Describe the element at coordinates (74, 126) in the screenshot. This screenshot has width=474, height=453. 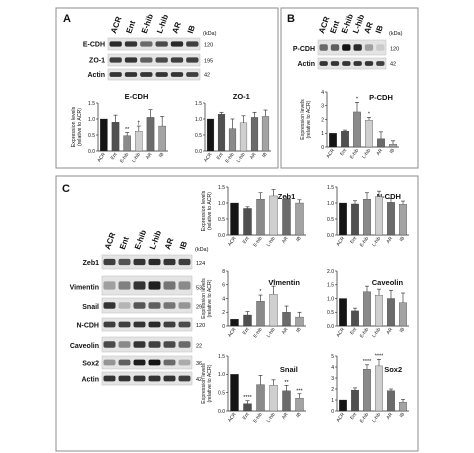
I see `y-axis-label: Expression levels` at that location.